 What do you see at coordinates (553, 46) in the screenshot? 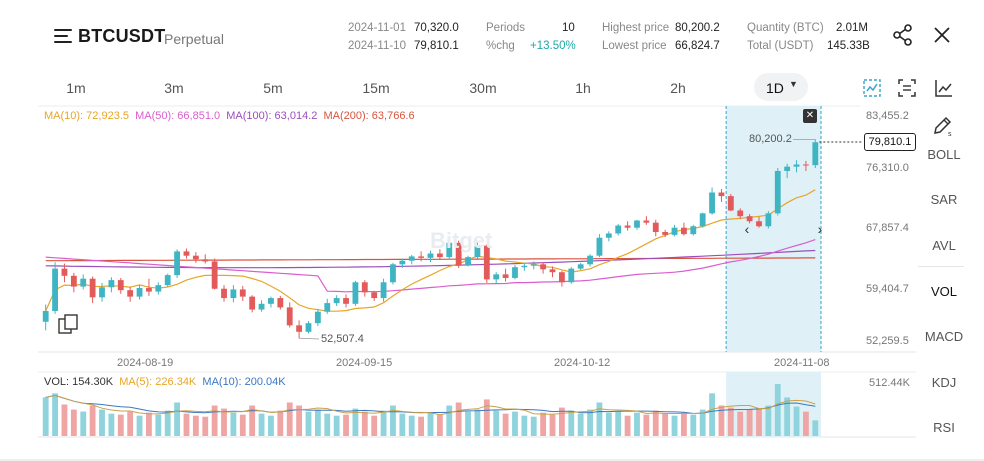
I see `stat-chg-value: +13.50%` at bounding box center [553, 46].